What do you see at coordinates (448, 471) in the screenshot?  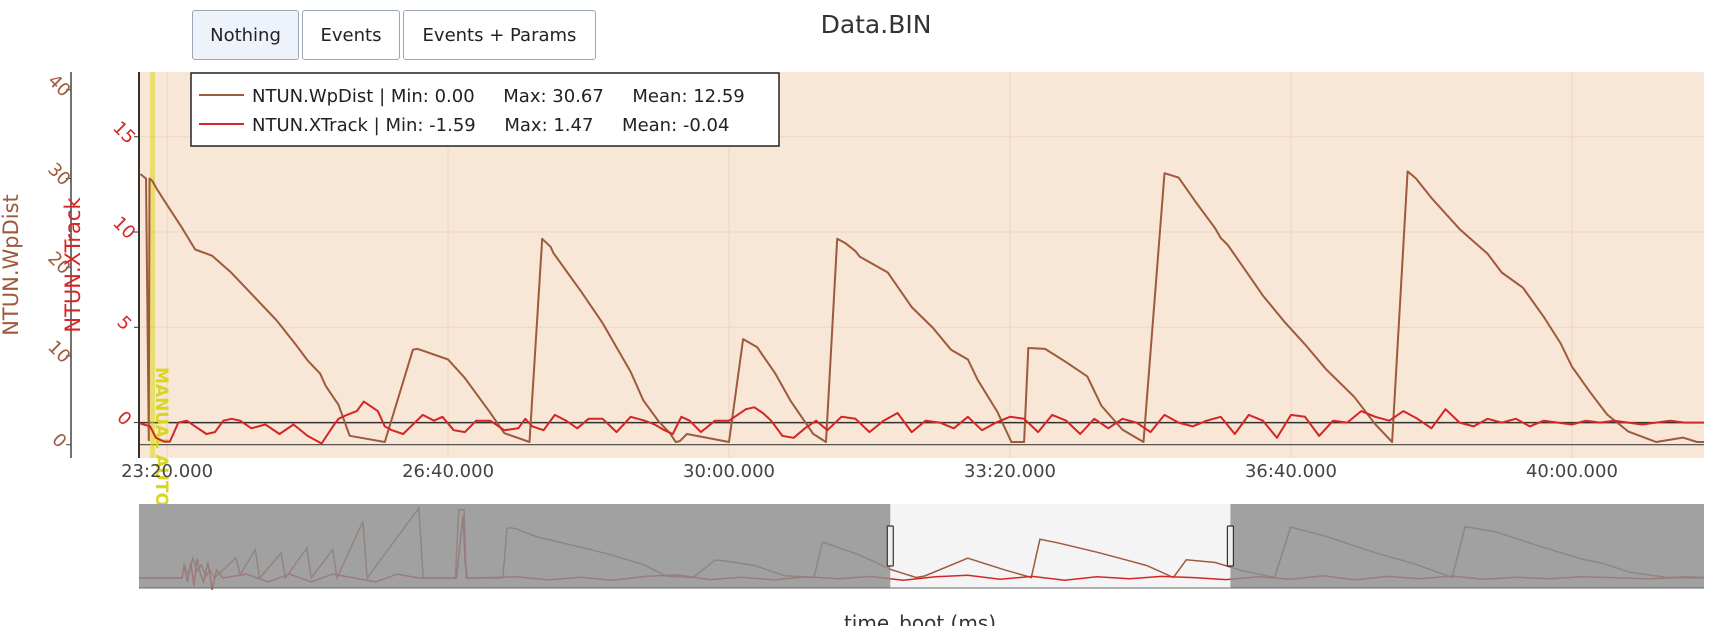 I see `x-tick-label: 26:40.000` at bounding box center [448, 471].